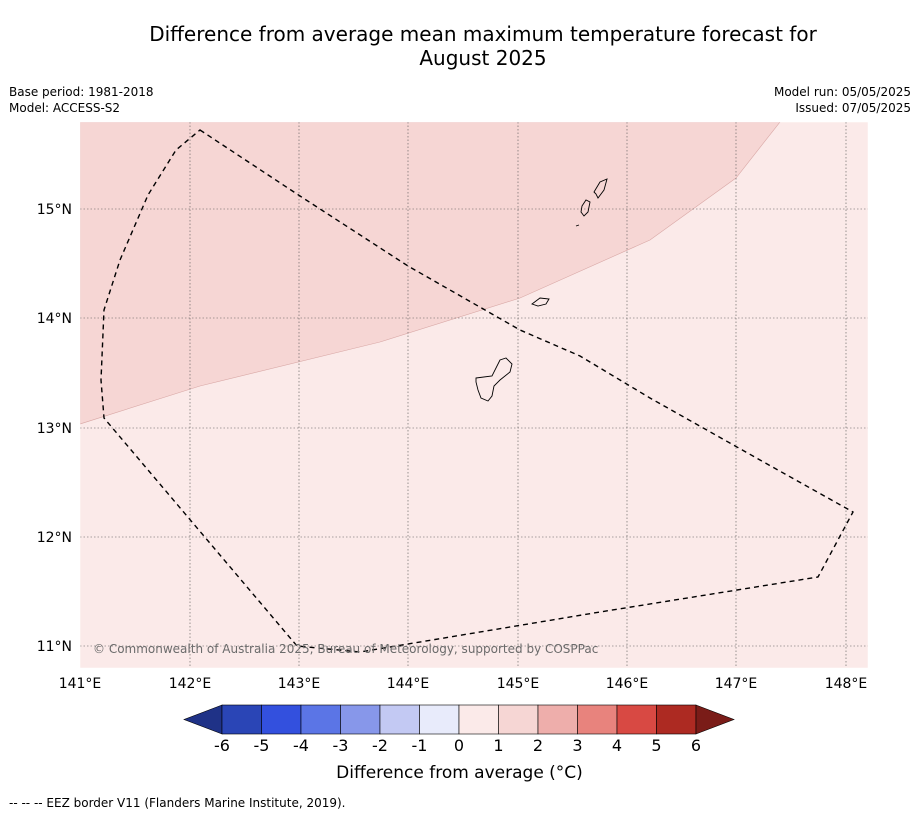 The width and height of the screenshot is (919, 816). I want to click on lon-tick-145E: 145°E, so click(518, 684).